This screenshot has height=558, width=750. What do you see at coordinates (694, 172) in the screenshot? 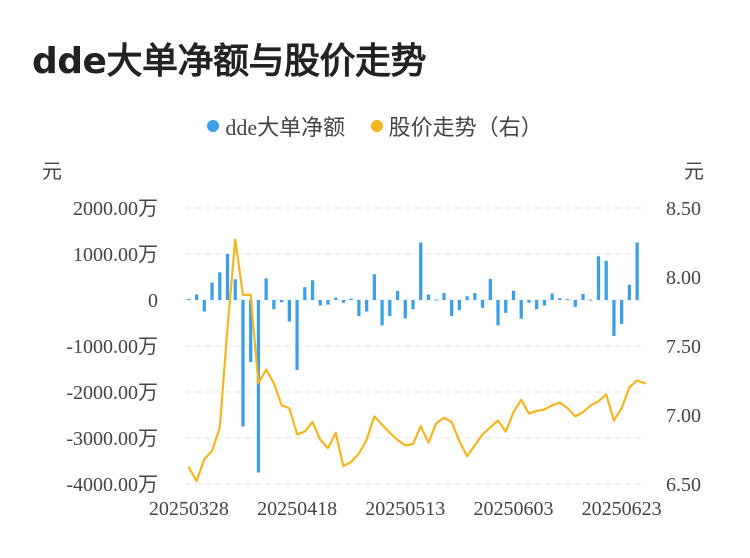
I see `y-right-unit-label: 元` at bounding box center [694, 172].